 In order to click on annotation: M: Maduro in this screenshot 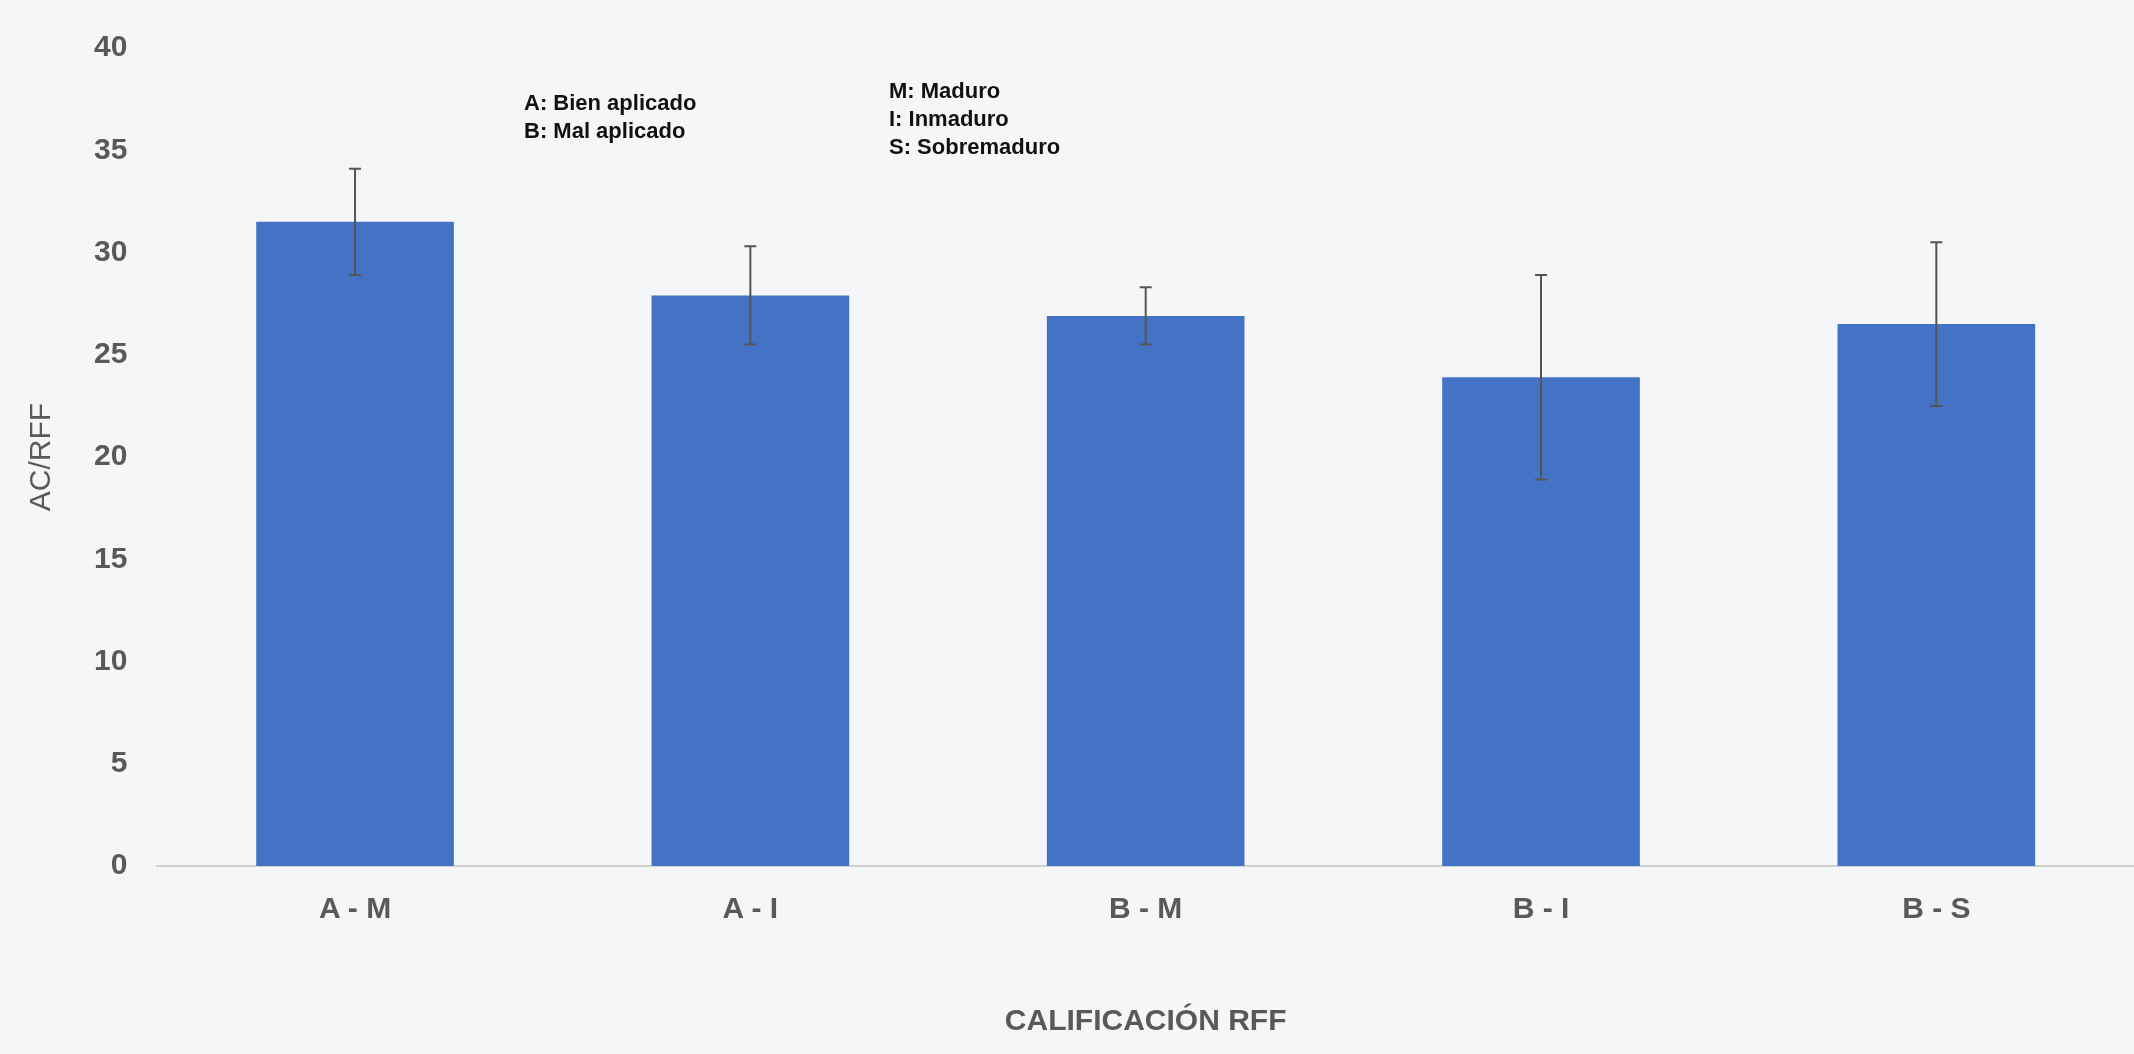, I will do `click(945, 91)`.